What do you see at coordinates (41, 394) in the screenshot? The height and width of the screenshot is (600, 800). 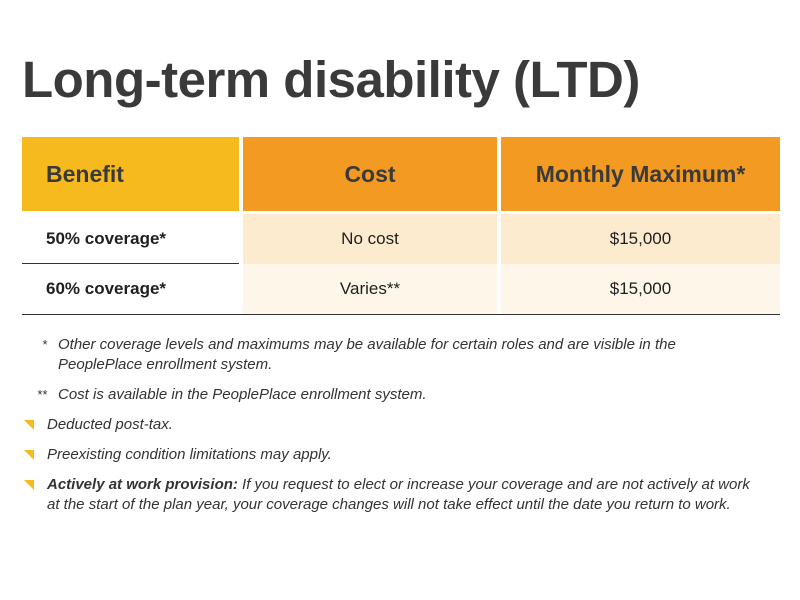 I see `asterisk-marker: **` at bounding box center [41, 394].